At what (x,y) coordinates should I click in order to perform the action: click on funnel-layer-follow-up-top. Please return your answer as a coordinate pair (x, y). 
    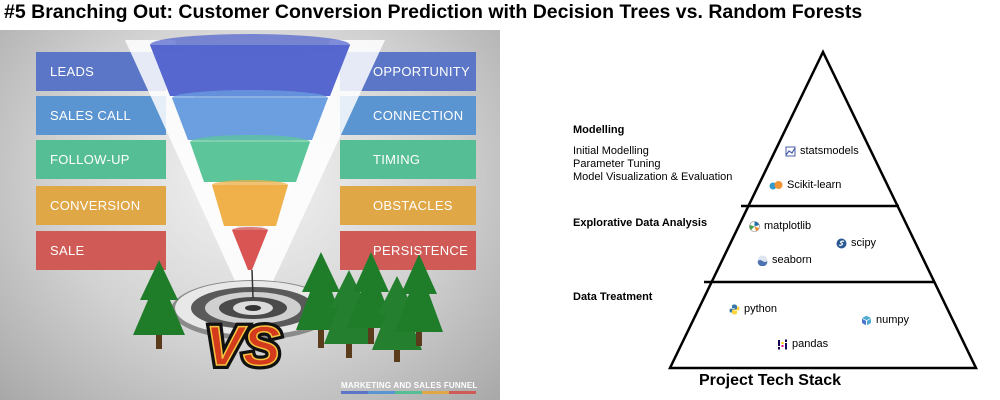
    Looking at the image, I should click on (250, 142).